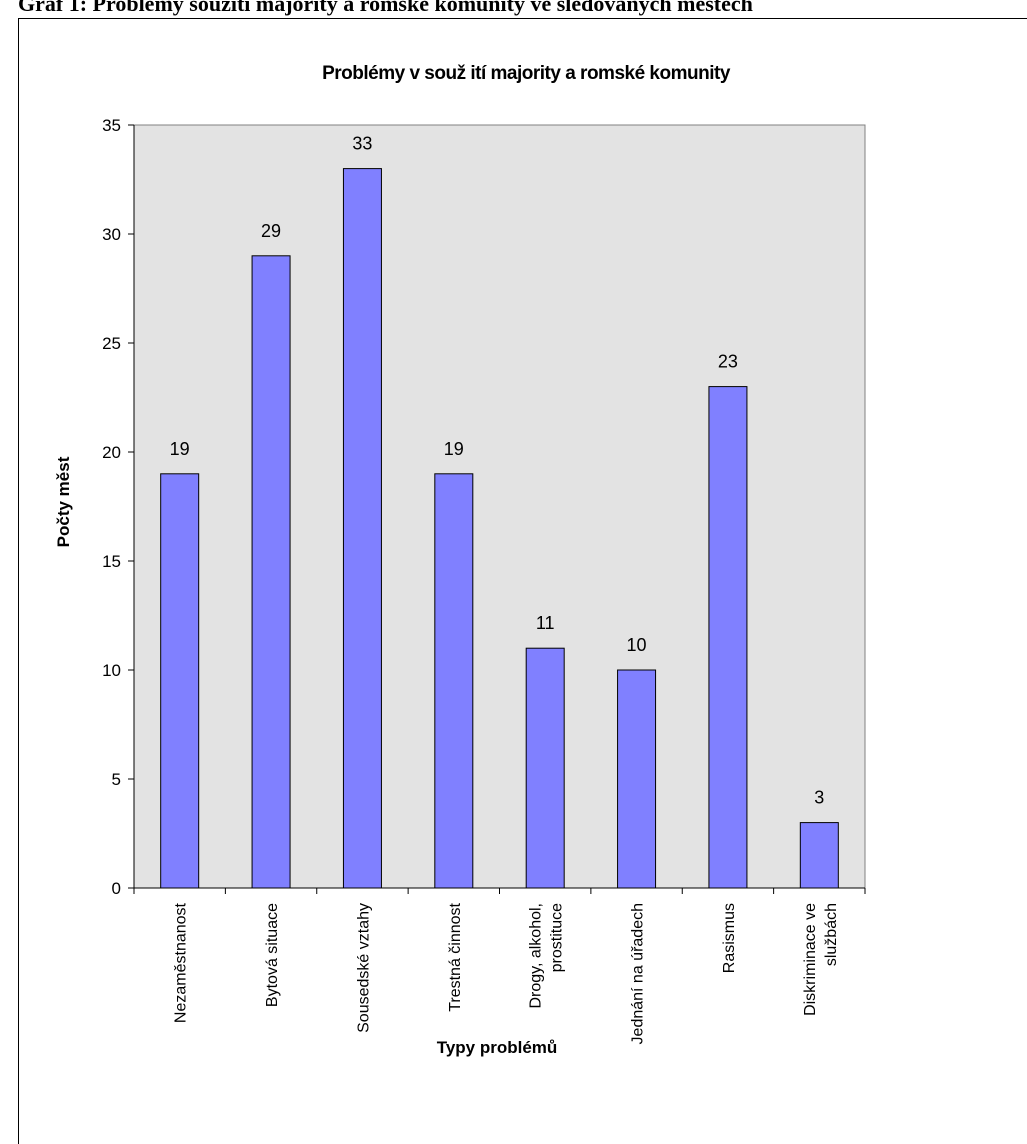 This screenshot has height=1144, width=1027. What do you see at coordinates (362, 144) in the screenshot?
I see `data-label: 33` at bounding box center [362, 144].